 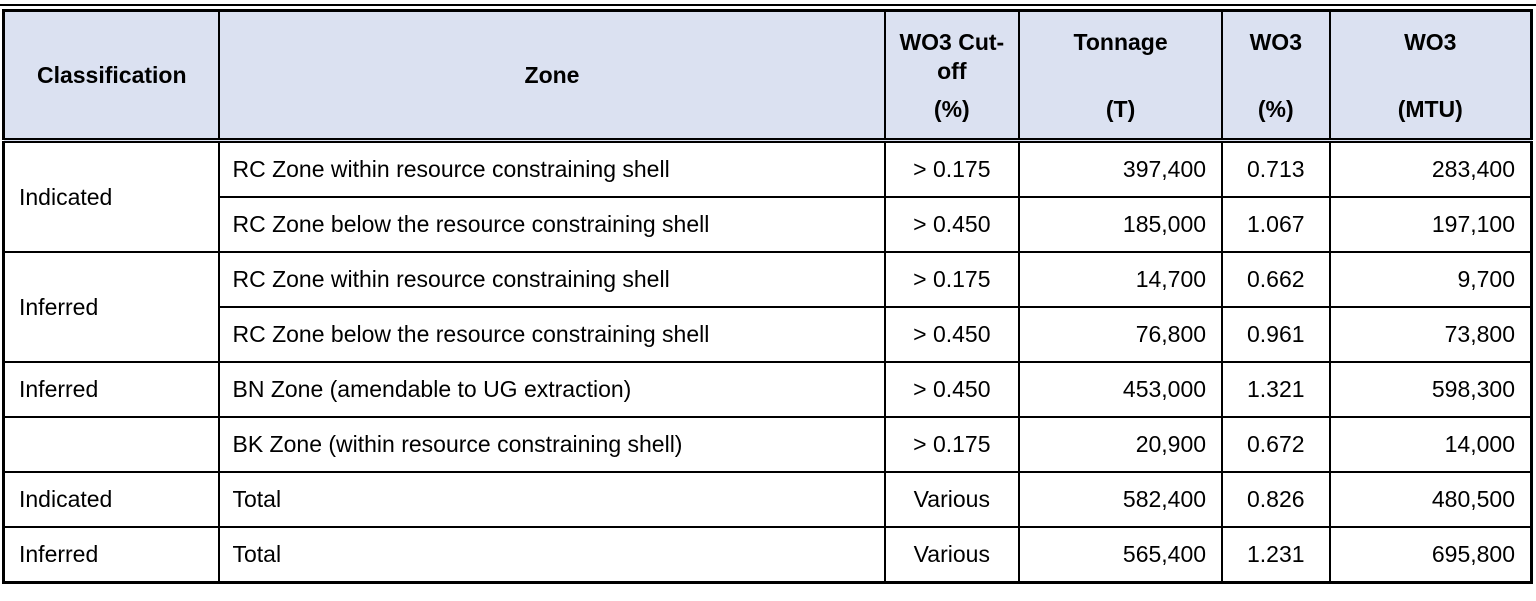 What do you see at coordinates (1276, 389) in the screenshot?
I see `wo3-pct-cell: 1.321` at bounding box center [1276, 389].